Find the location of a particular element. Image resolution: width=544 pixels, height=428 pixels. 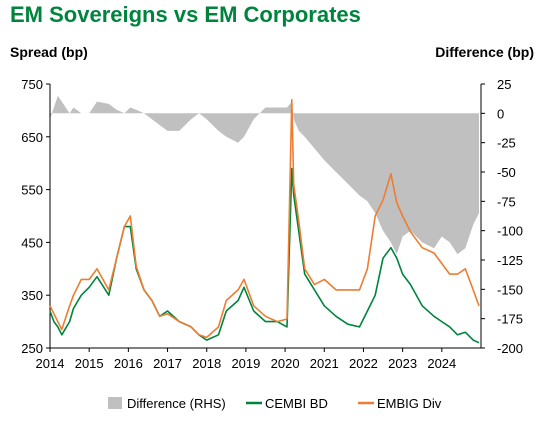

difference-rhs-legend-label: Difference (RHS) is located at coordinates (176, 403).